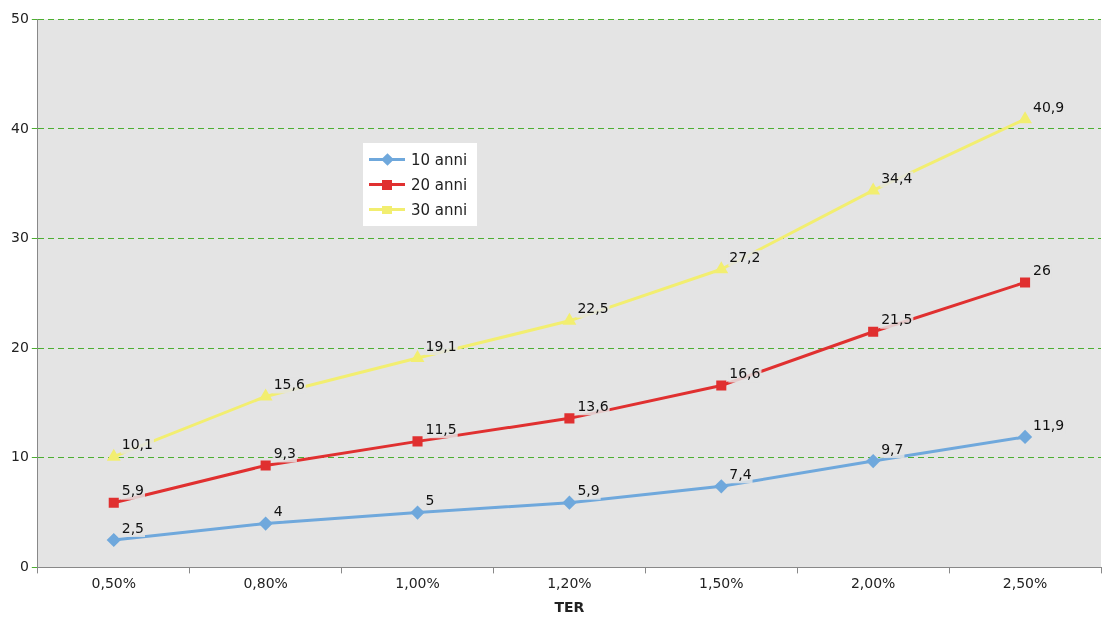 The image size is (1119, 629). What do you see at coordinates (137, 444) in the screenshot?
I see `data-label: 10,1` at bounding box center [137, 444].